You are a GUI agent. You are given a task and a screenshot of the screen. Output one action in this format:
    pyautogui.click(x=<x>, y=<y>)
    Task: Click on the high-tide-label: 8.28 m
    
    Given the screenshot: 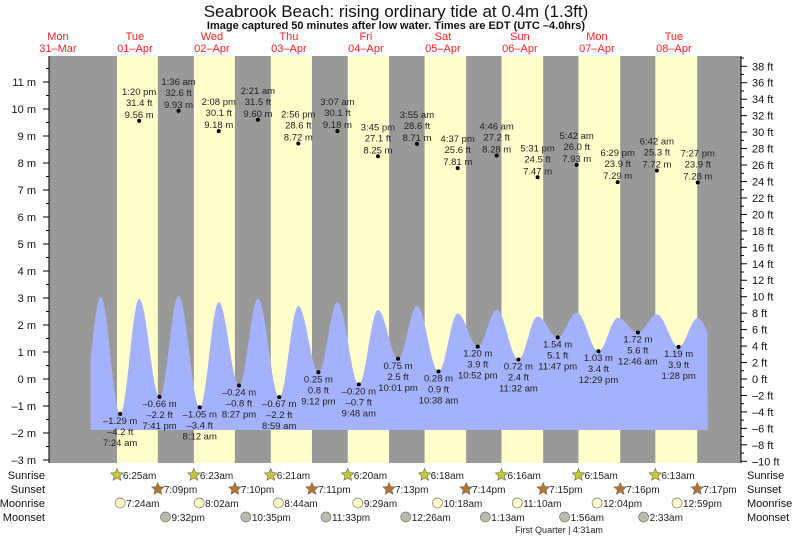 What is the action you would take?
    pyautogui.click(x=496, y=149)
    